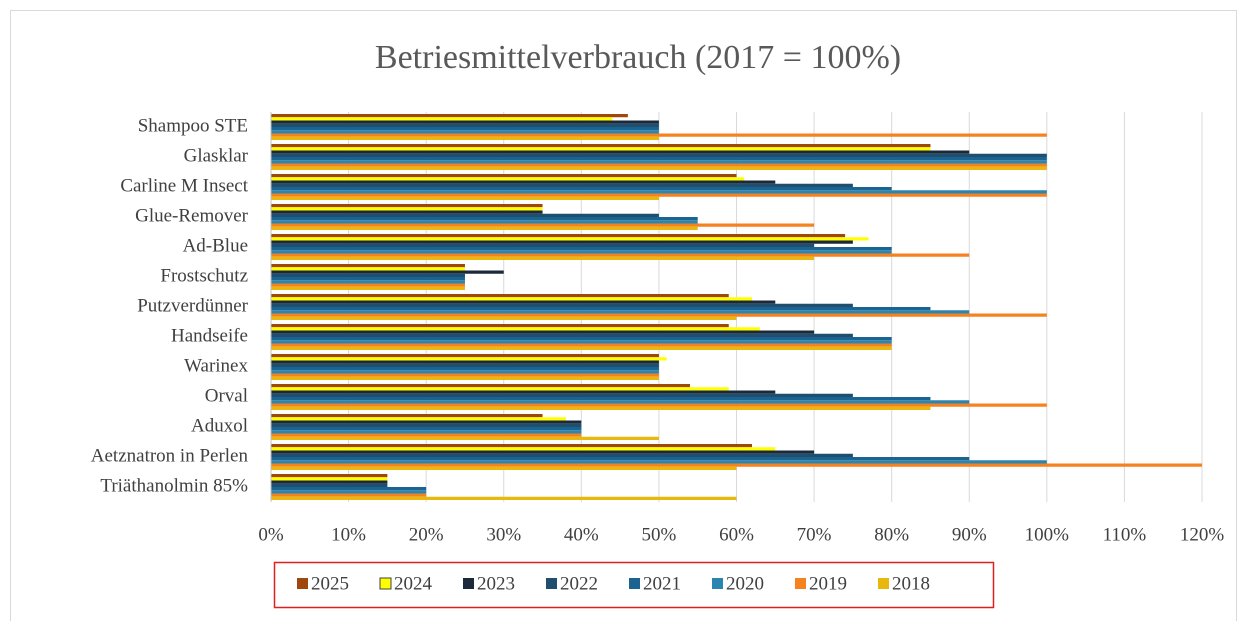 This screenshot has width=1248, height=621. I want to click on x-tick-label: 70%, so click(814, 534).